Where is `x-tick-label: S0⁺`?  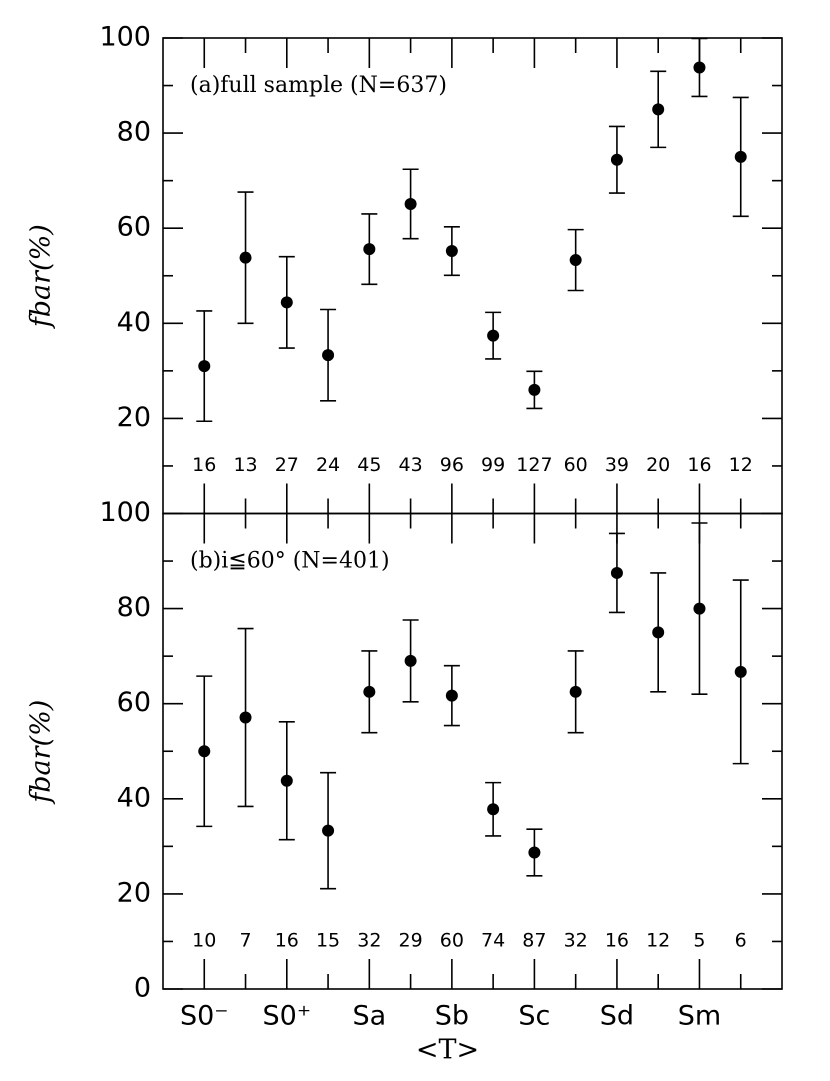 x-tick-label: S0⁺ is located at coordinates (287, 1016).